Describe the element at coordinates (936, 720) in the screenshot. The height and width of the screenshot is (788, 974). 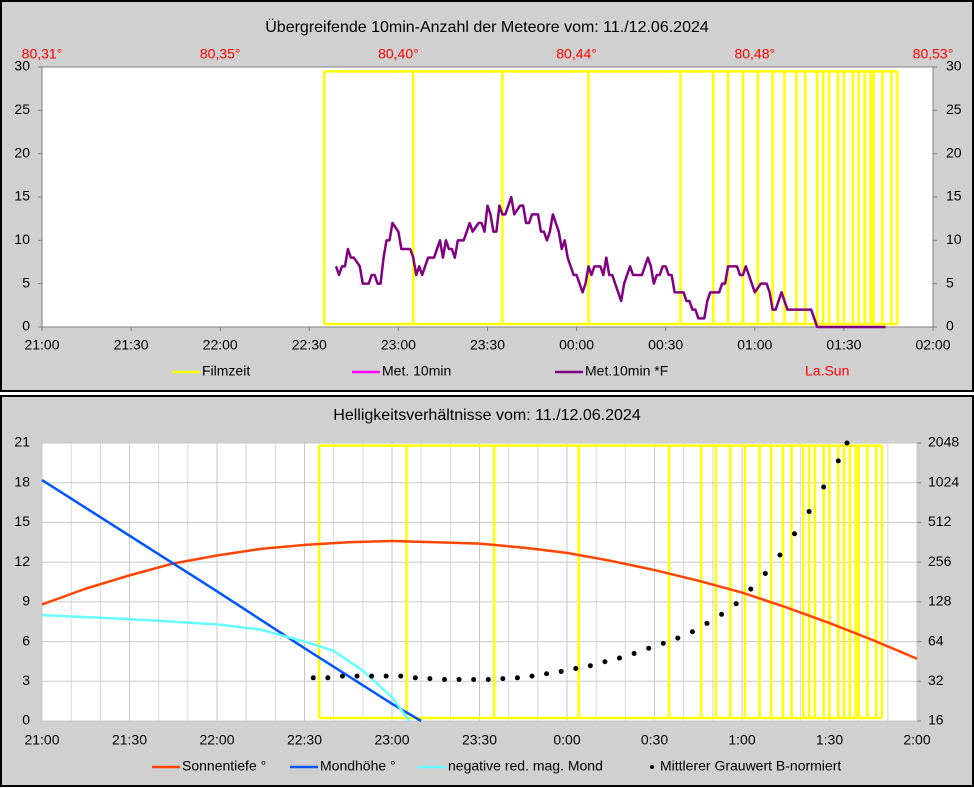
I see `y2-tick-label: 16` at that location.